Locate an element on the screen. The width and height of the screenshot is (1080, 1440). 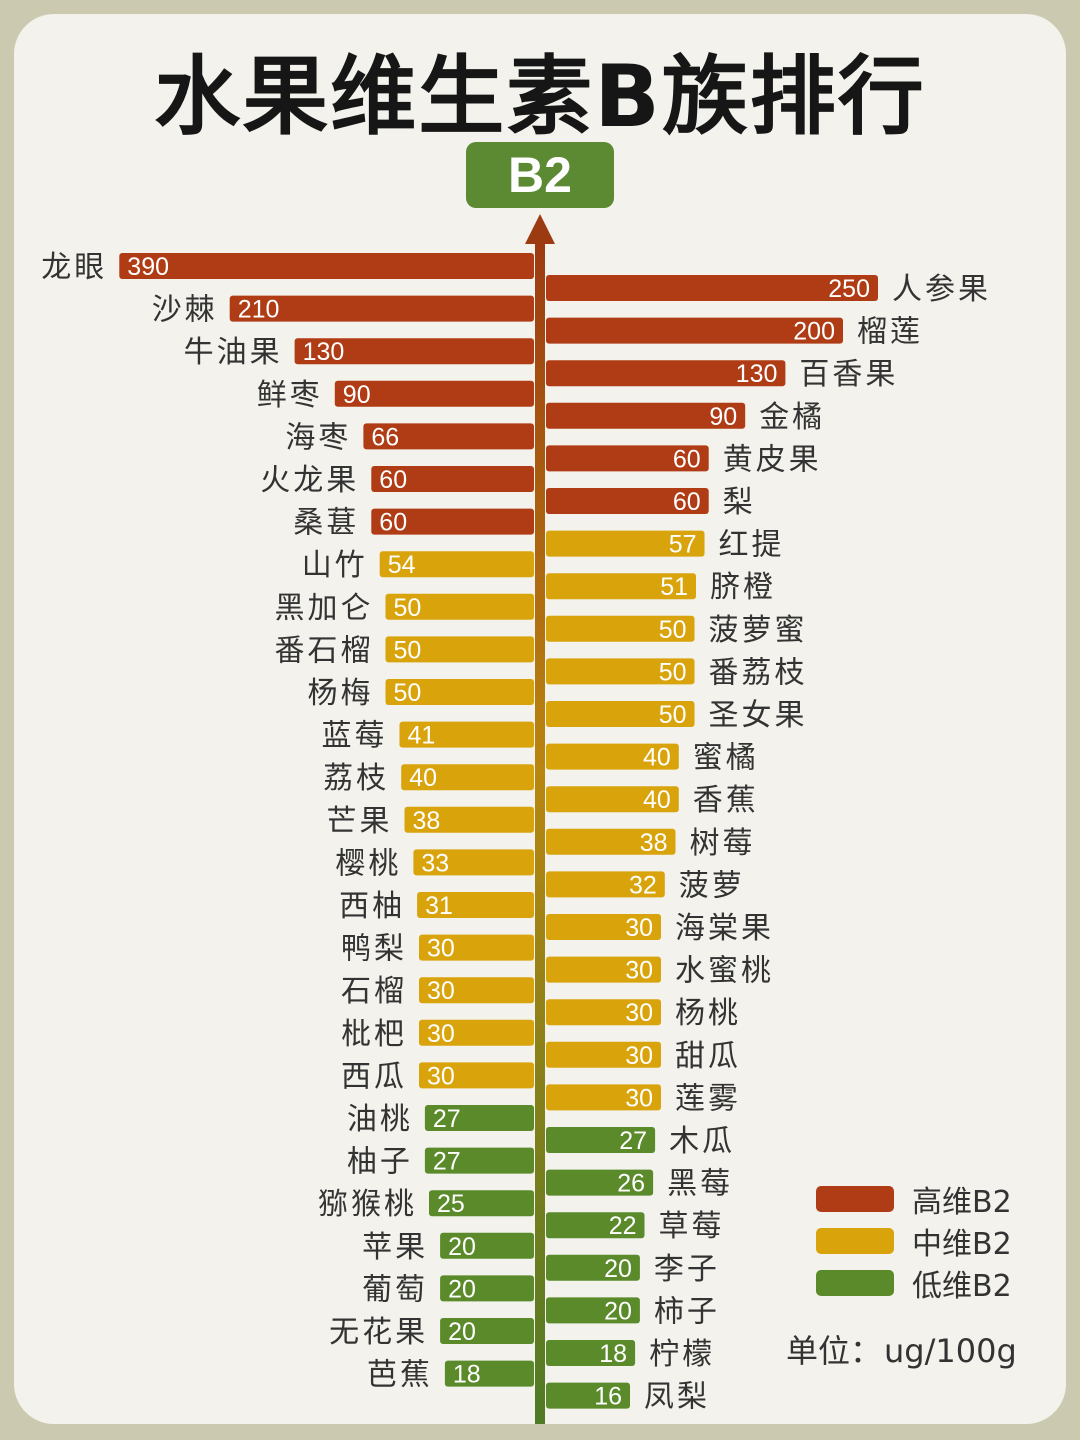
bar-value-label: 66 is located at coordinates (385, 437).